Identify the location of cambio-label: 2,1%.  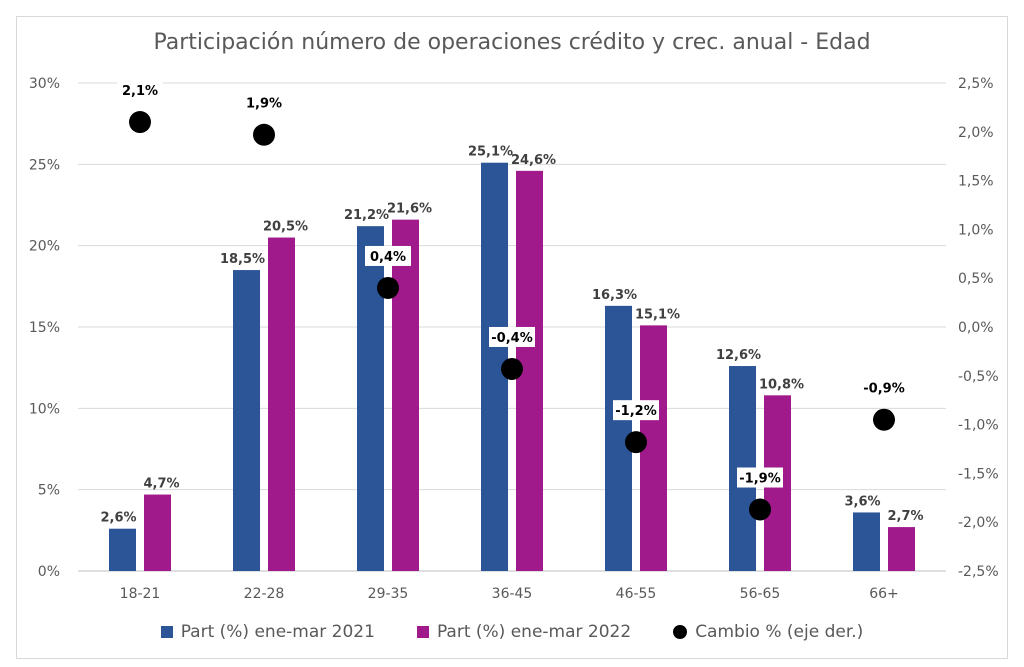
(140, 91).